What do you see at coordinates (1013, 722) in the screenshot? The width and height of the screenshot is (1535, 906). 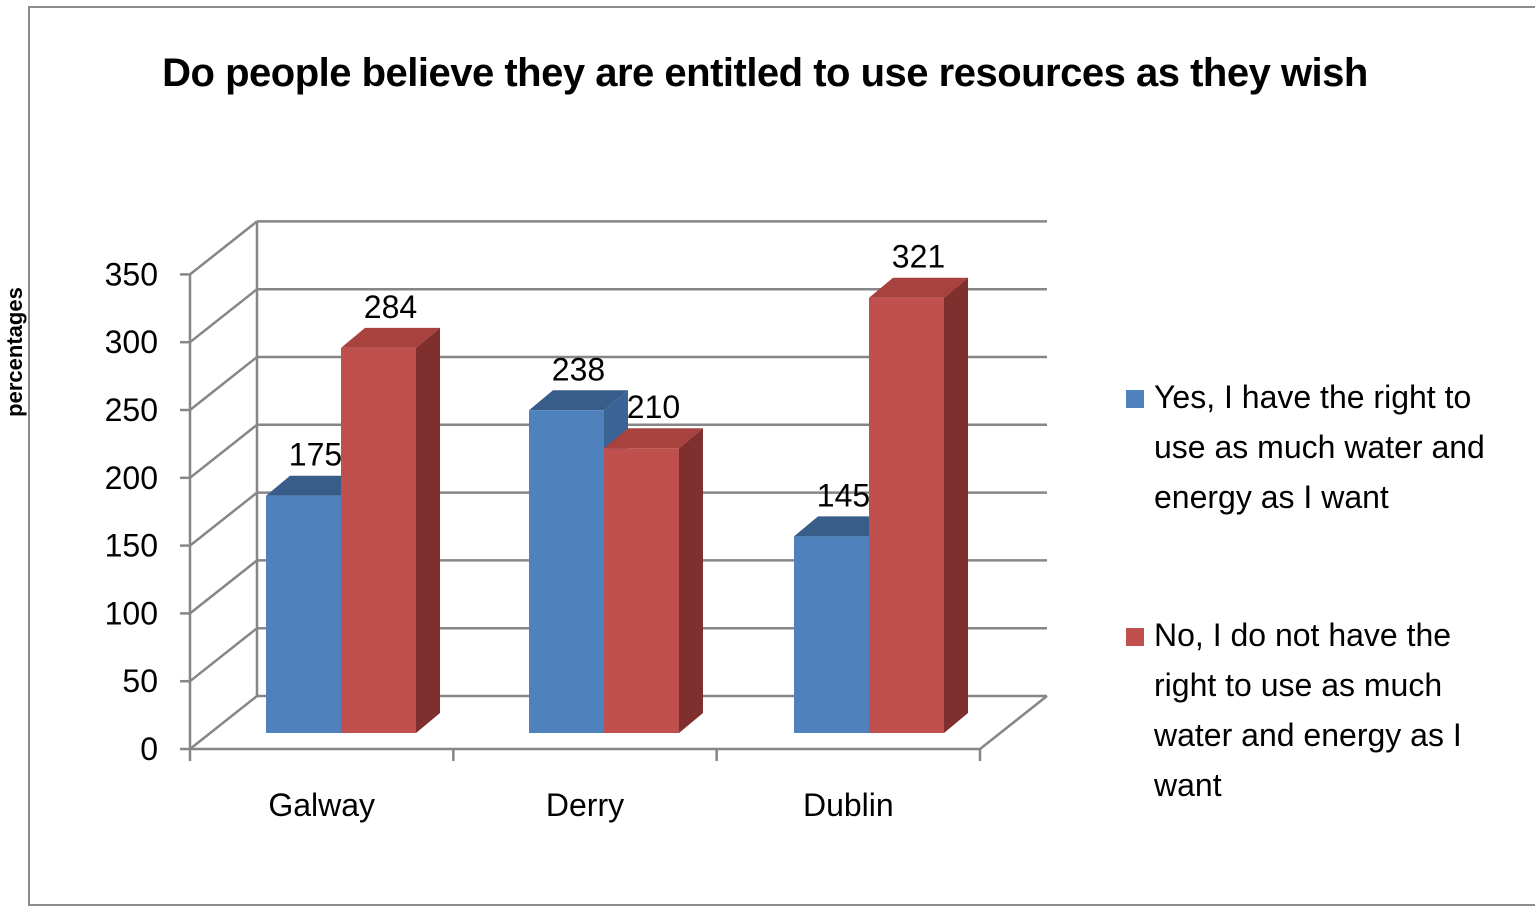 I see `floor-right-edge` at bounding box center [1013, 722].